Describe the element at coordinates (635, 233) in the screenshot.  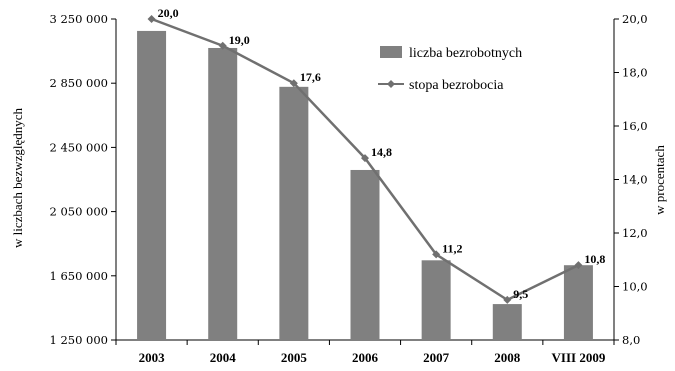
I see `y2-tick-label: 12,0` at that location.